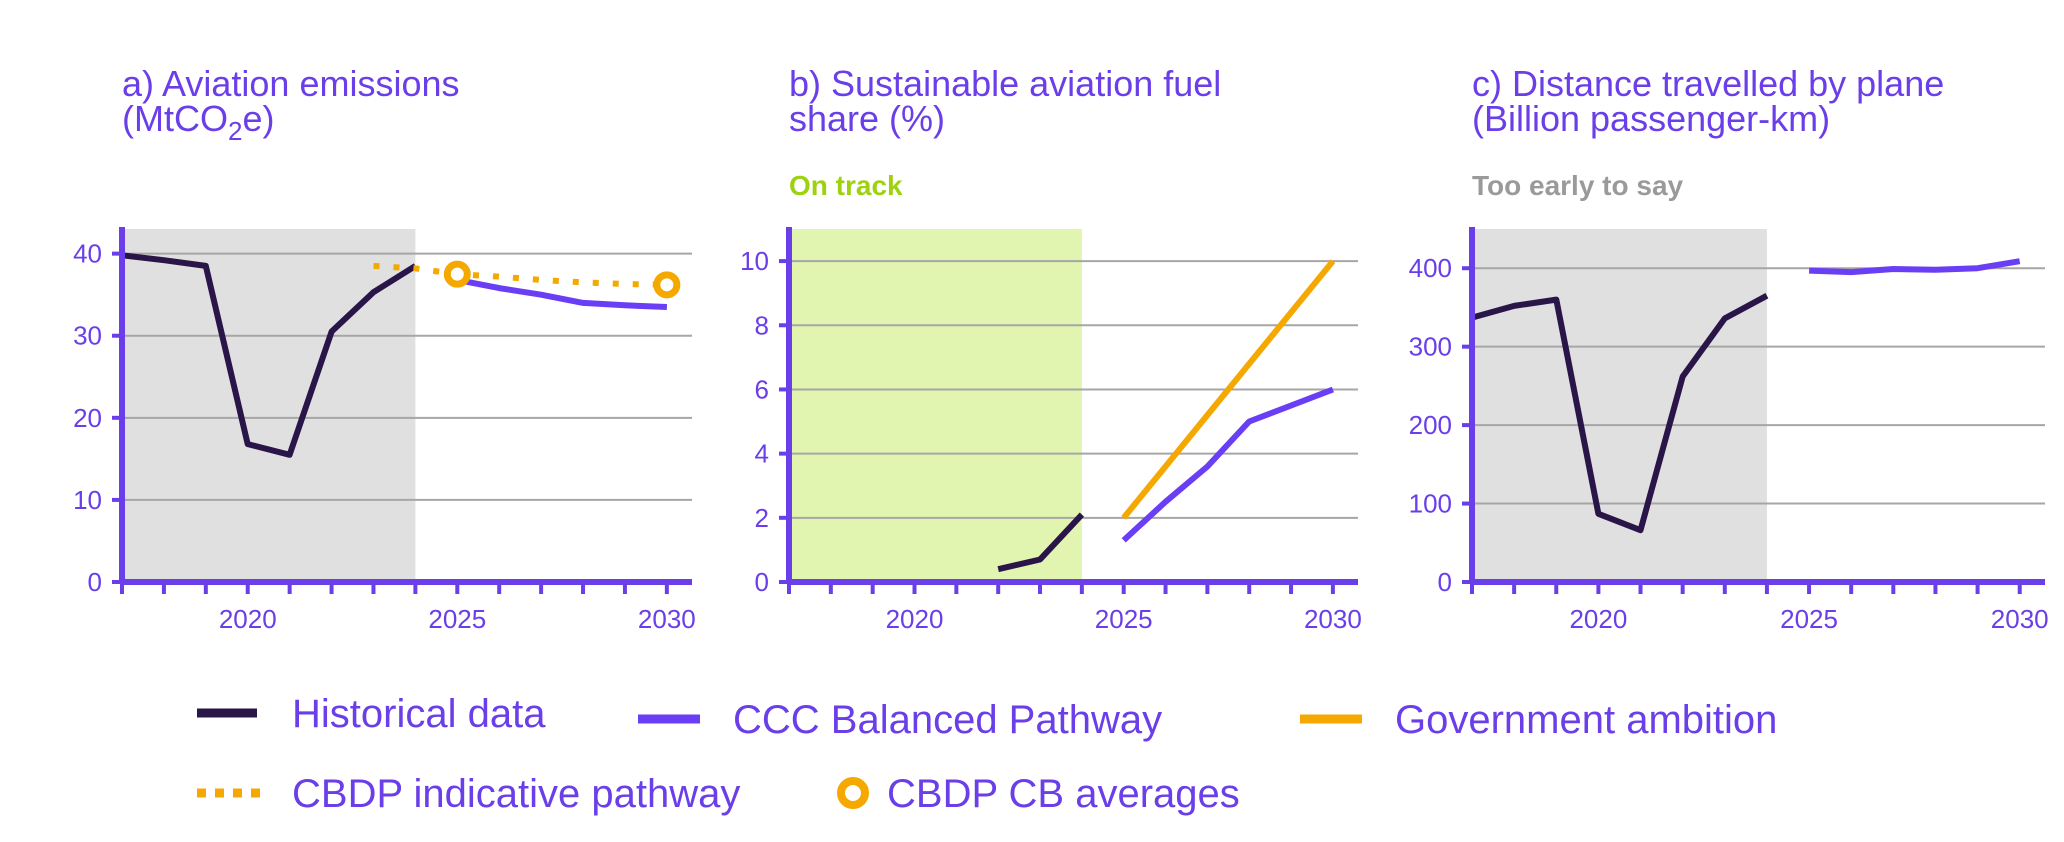 The image size is (2064, 842). I want to click on panel-a-title-unit: (MtCO, so click(175, 118).